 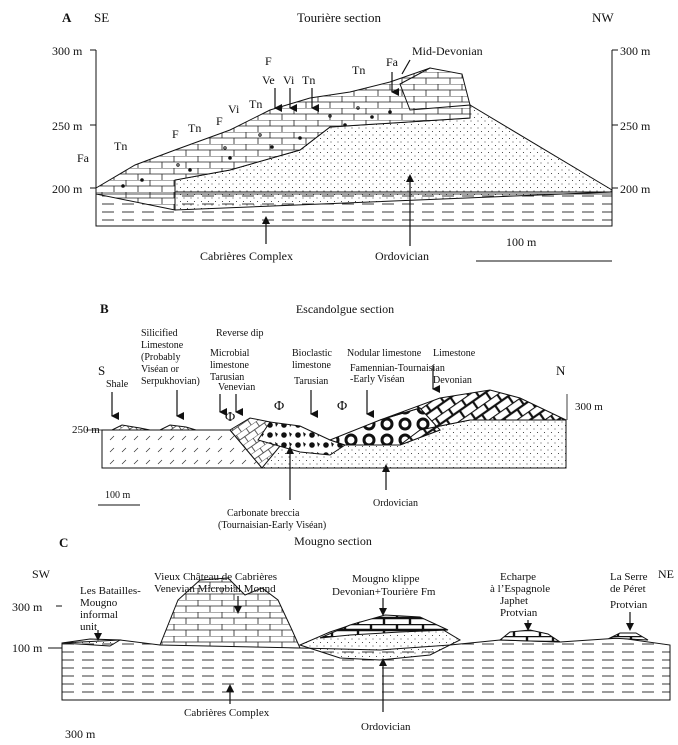 I want to click on microbial-line-2: limestone, so click(x=229, y=365).